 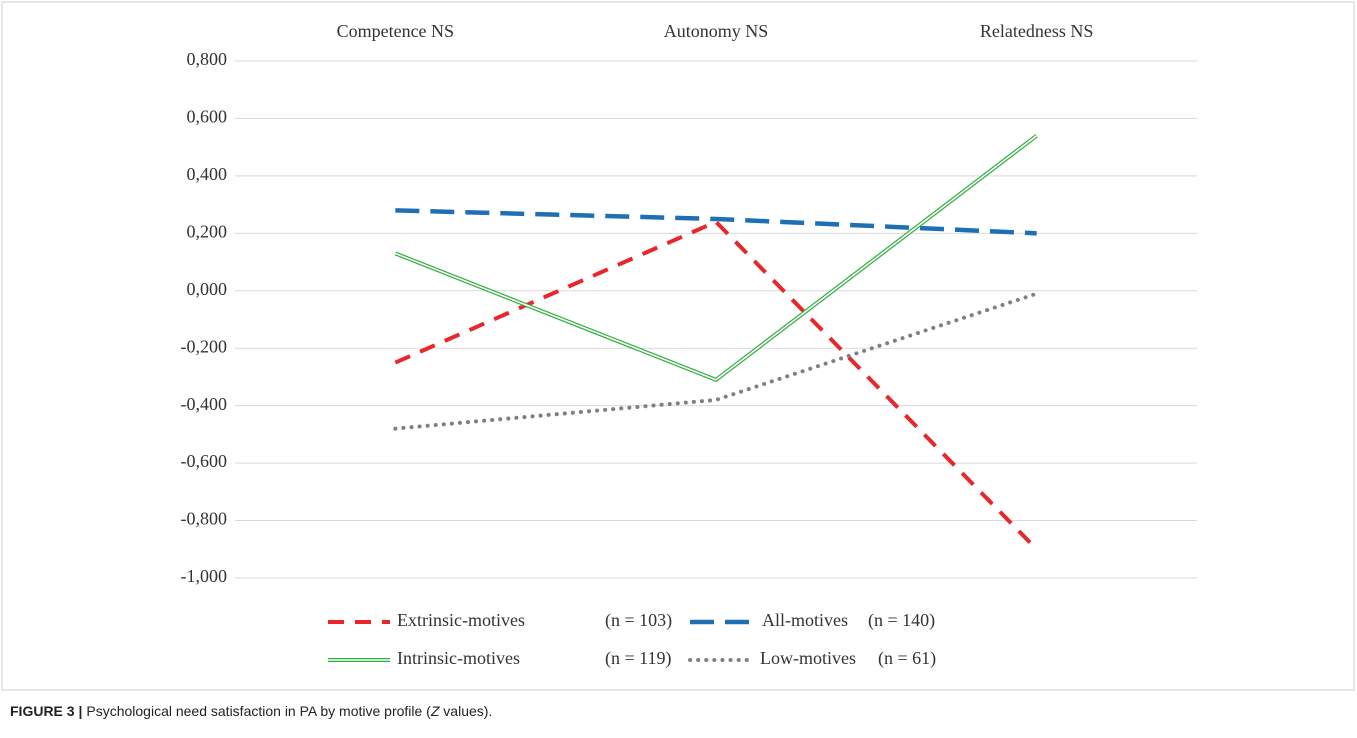 I want to click on y-tick-label: 0,000, so click(x=207, y=289).